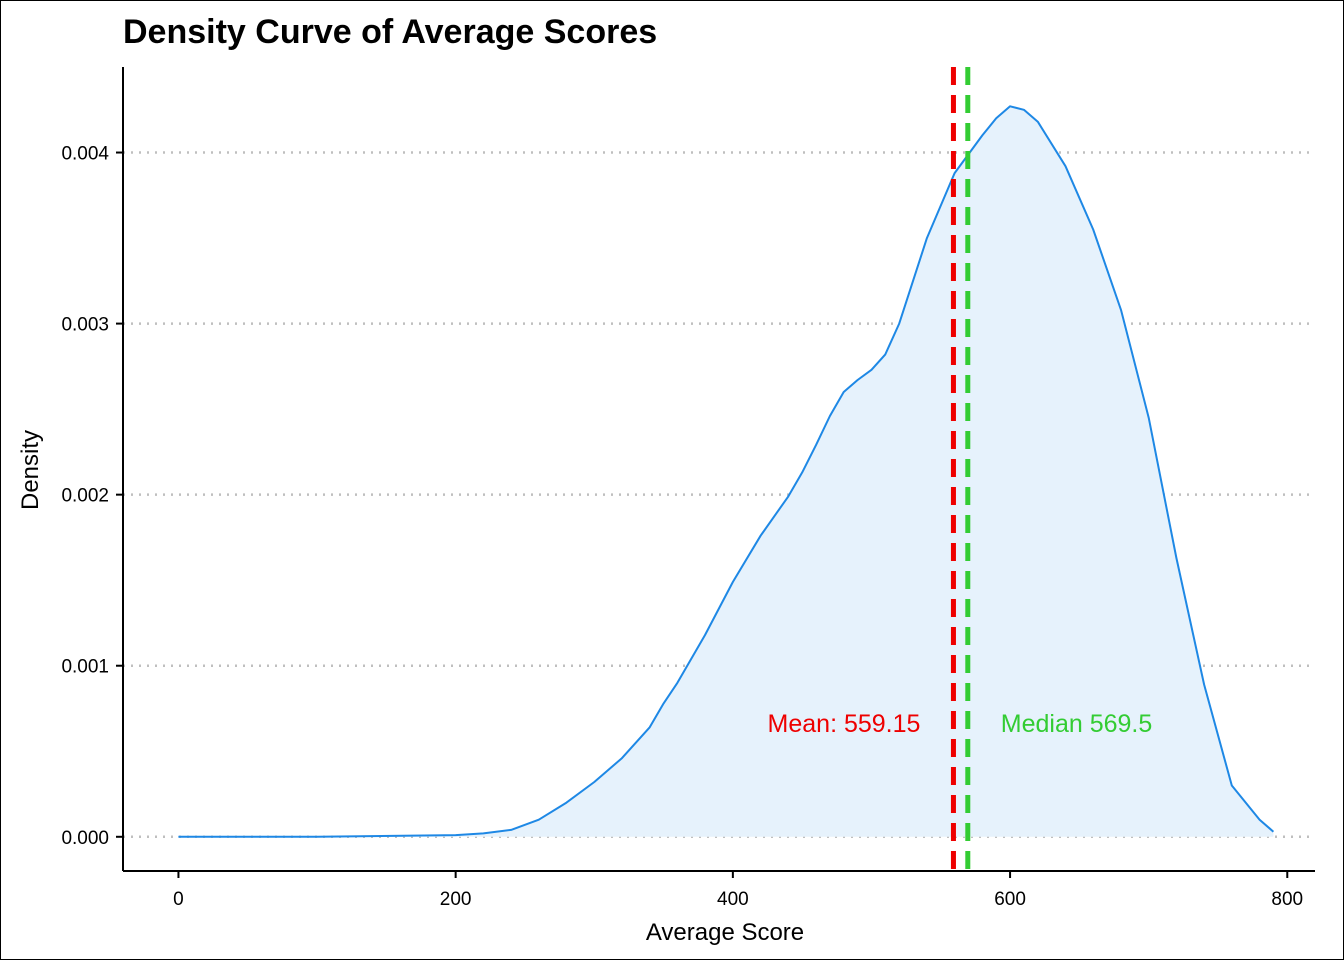  I want to click on y-tick-label: 0.001, so click(85, 667).